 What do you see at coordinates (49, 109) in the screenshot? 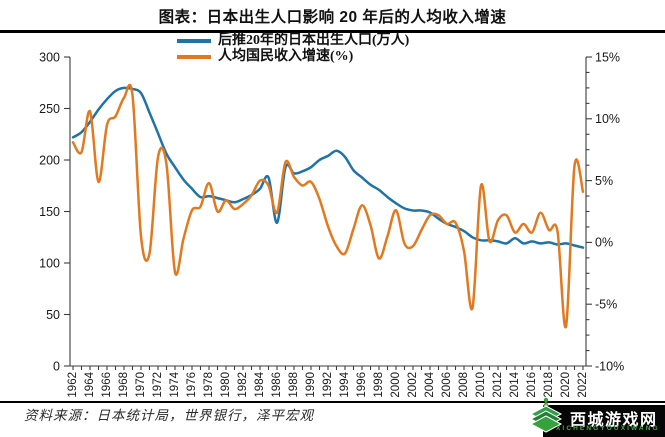
I see `svg-text: 250` at bounding box center [49, 109].